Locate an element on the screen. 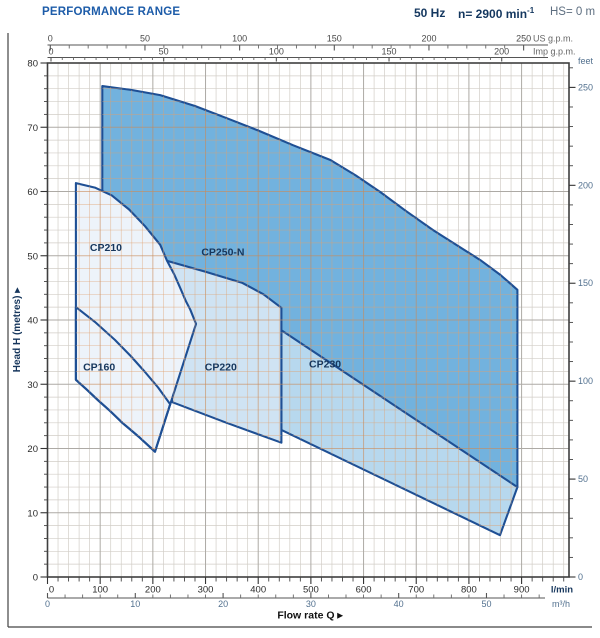 The height and width of the screenshot is (638, 600). lmin-tick-label: 300 is located at coordinates (206, 590).